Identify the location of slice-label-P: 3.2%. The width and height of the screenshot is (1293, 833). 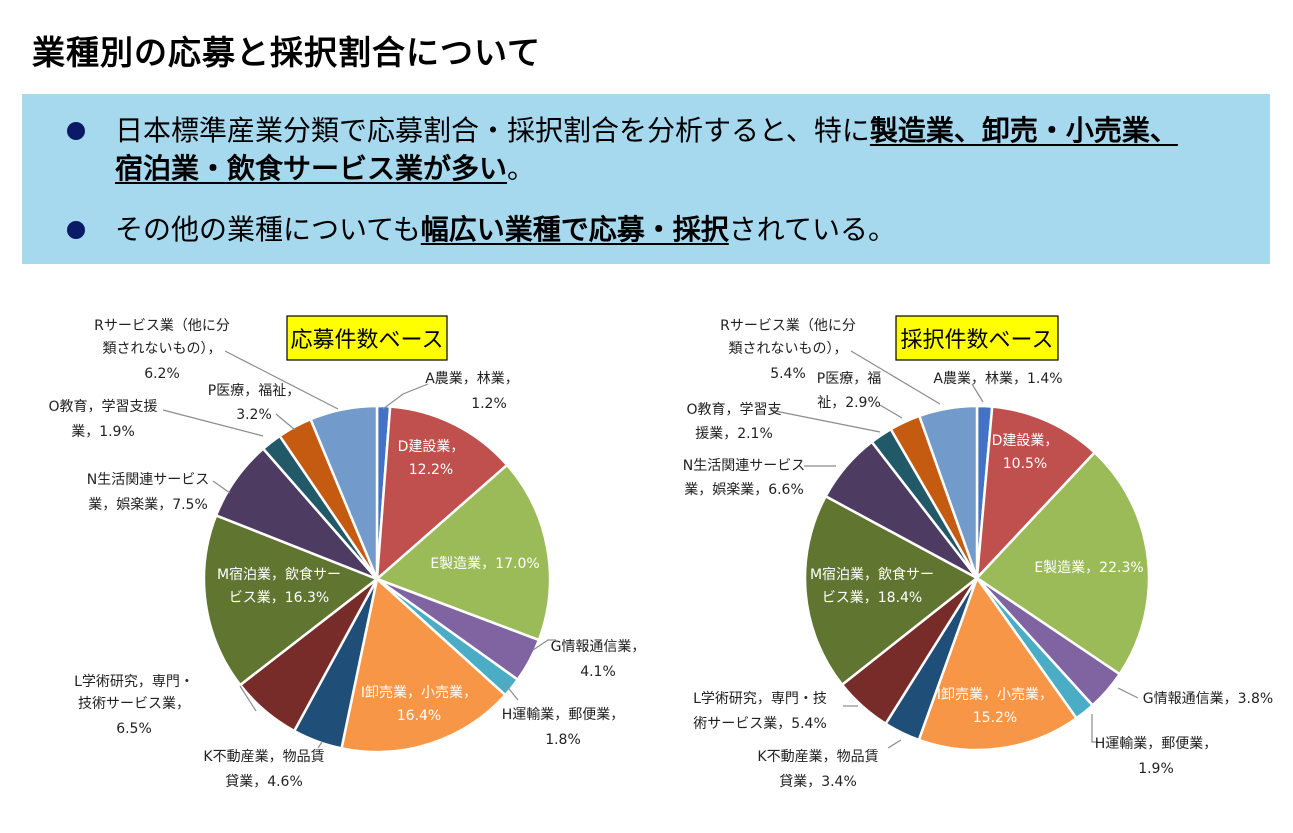
(254, 415).